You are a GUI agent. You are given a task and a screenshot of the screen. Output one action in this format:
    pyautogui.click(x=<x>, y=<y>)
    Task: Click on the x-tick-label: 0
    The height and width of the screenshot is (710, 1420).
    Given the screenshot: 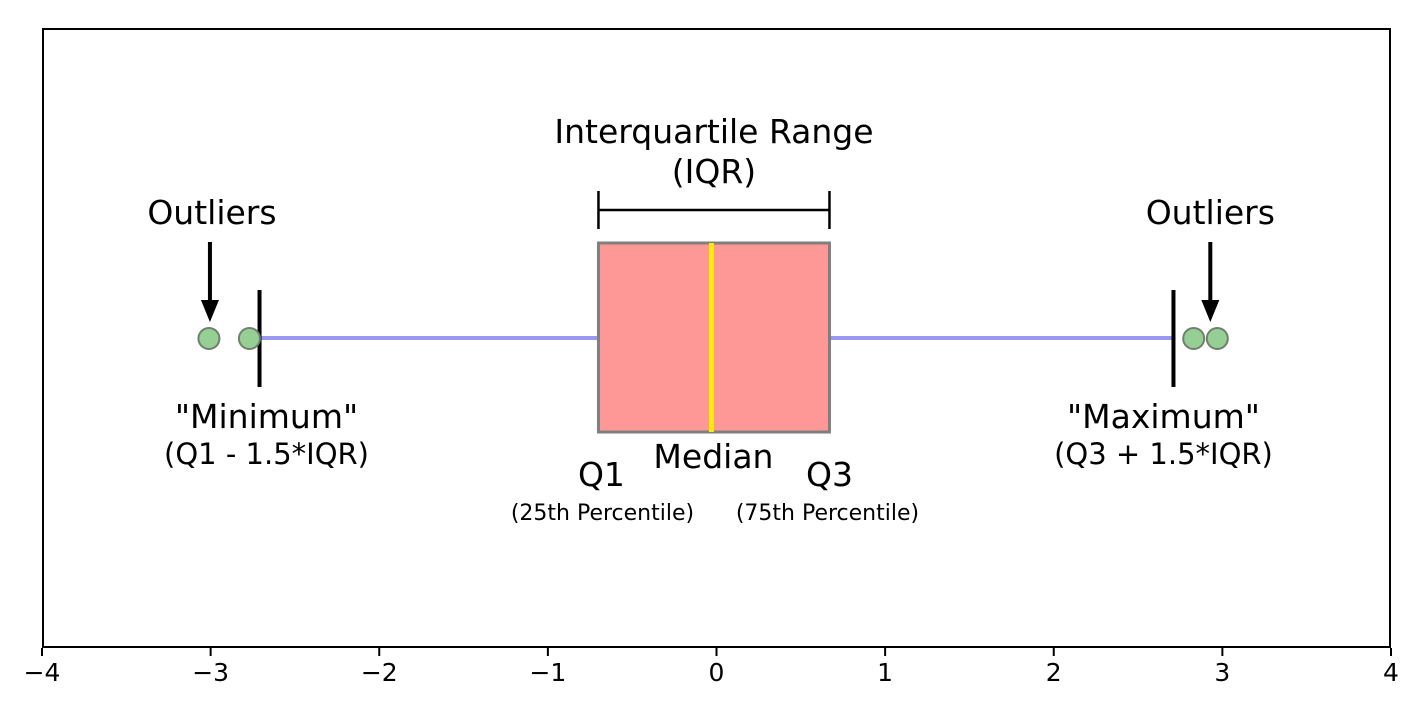 What is the action you would take?
    pyautogui.click(x=717, y=672)
    